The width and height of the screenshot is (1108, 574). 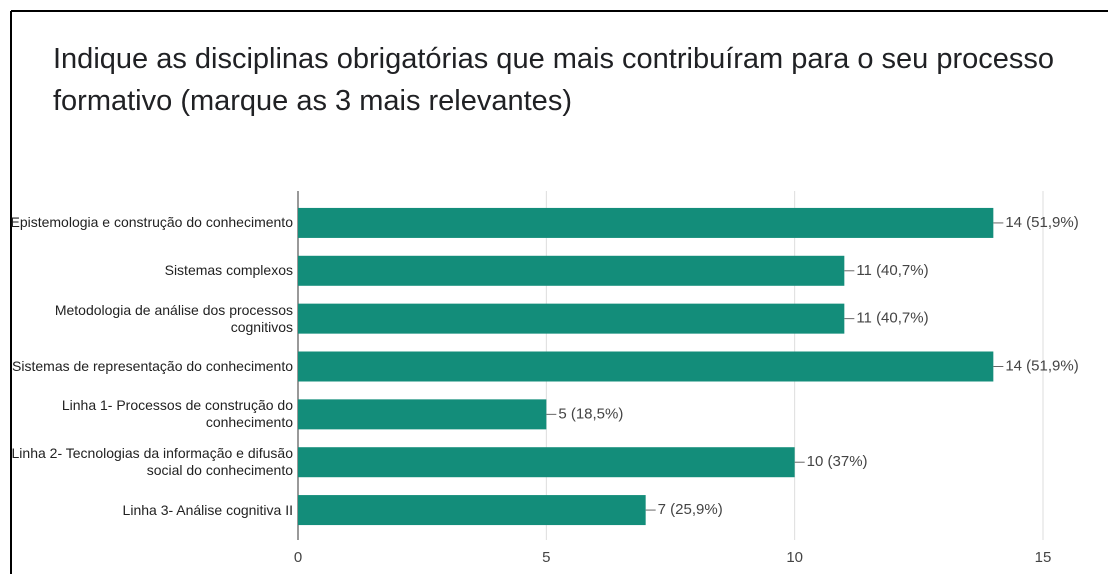 What do you see at coordinates (837, 461) in the screenshot?
I see `value-label: 10 (37%)` at bounding box center [837, 461].